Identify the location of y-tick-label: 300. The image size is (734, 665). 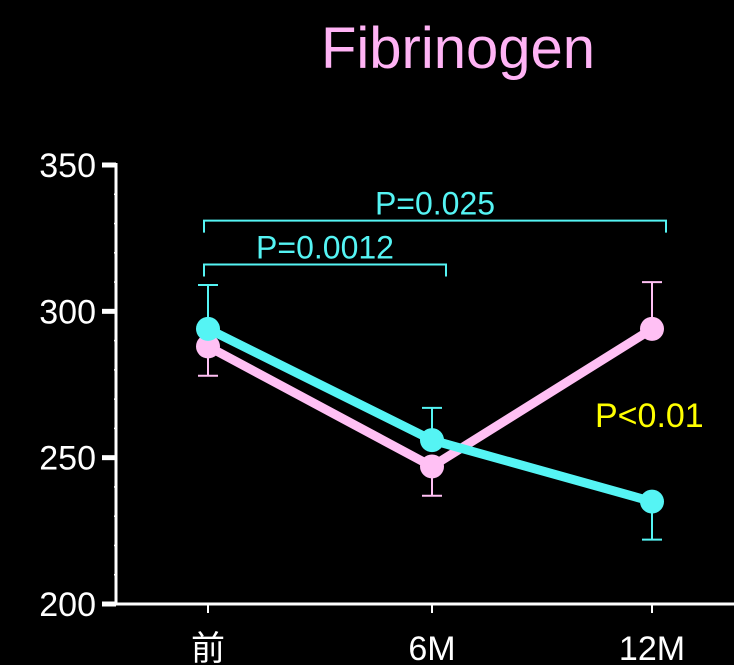
(67, 312).